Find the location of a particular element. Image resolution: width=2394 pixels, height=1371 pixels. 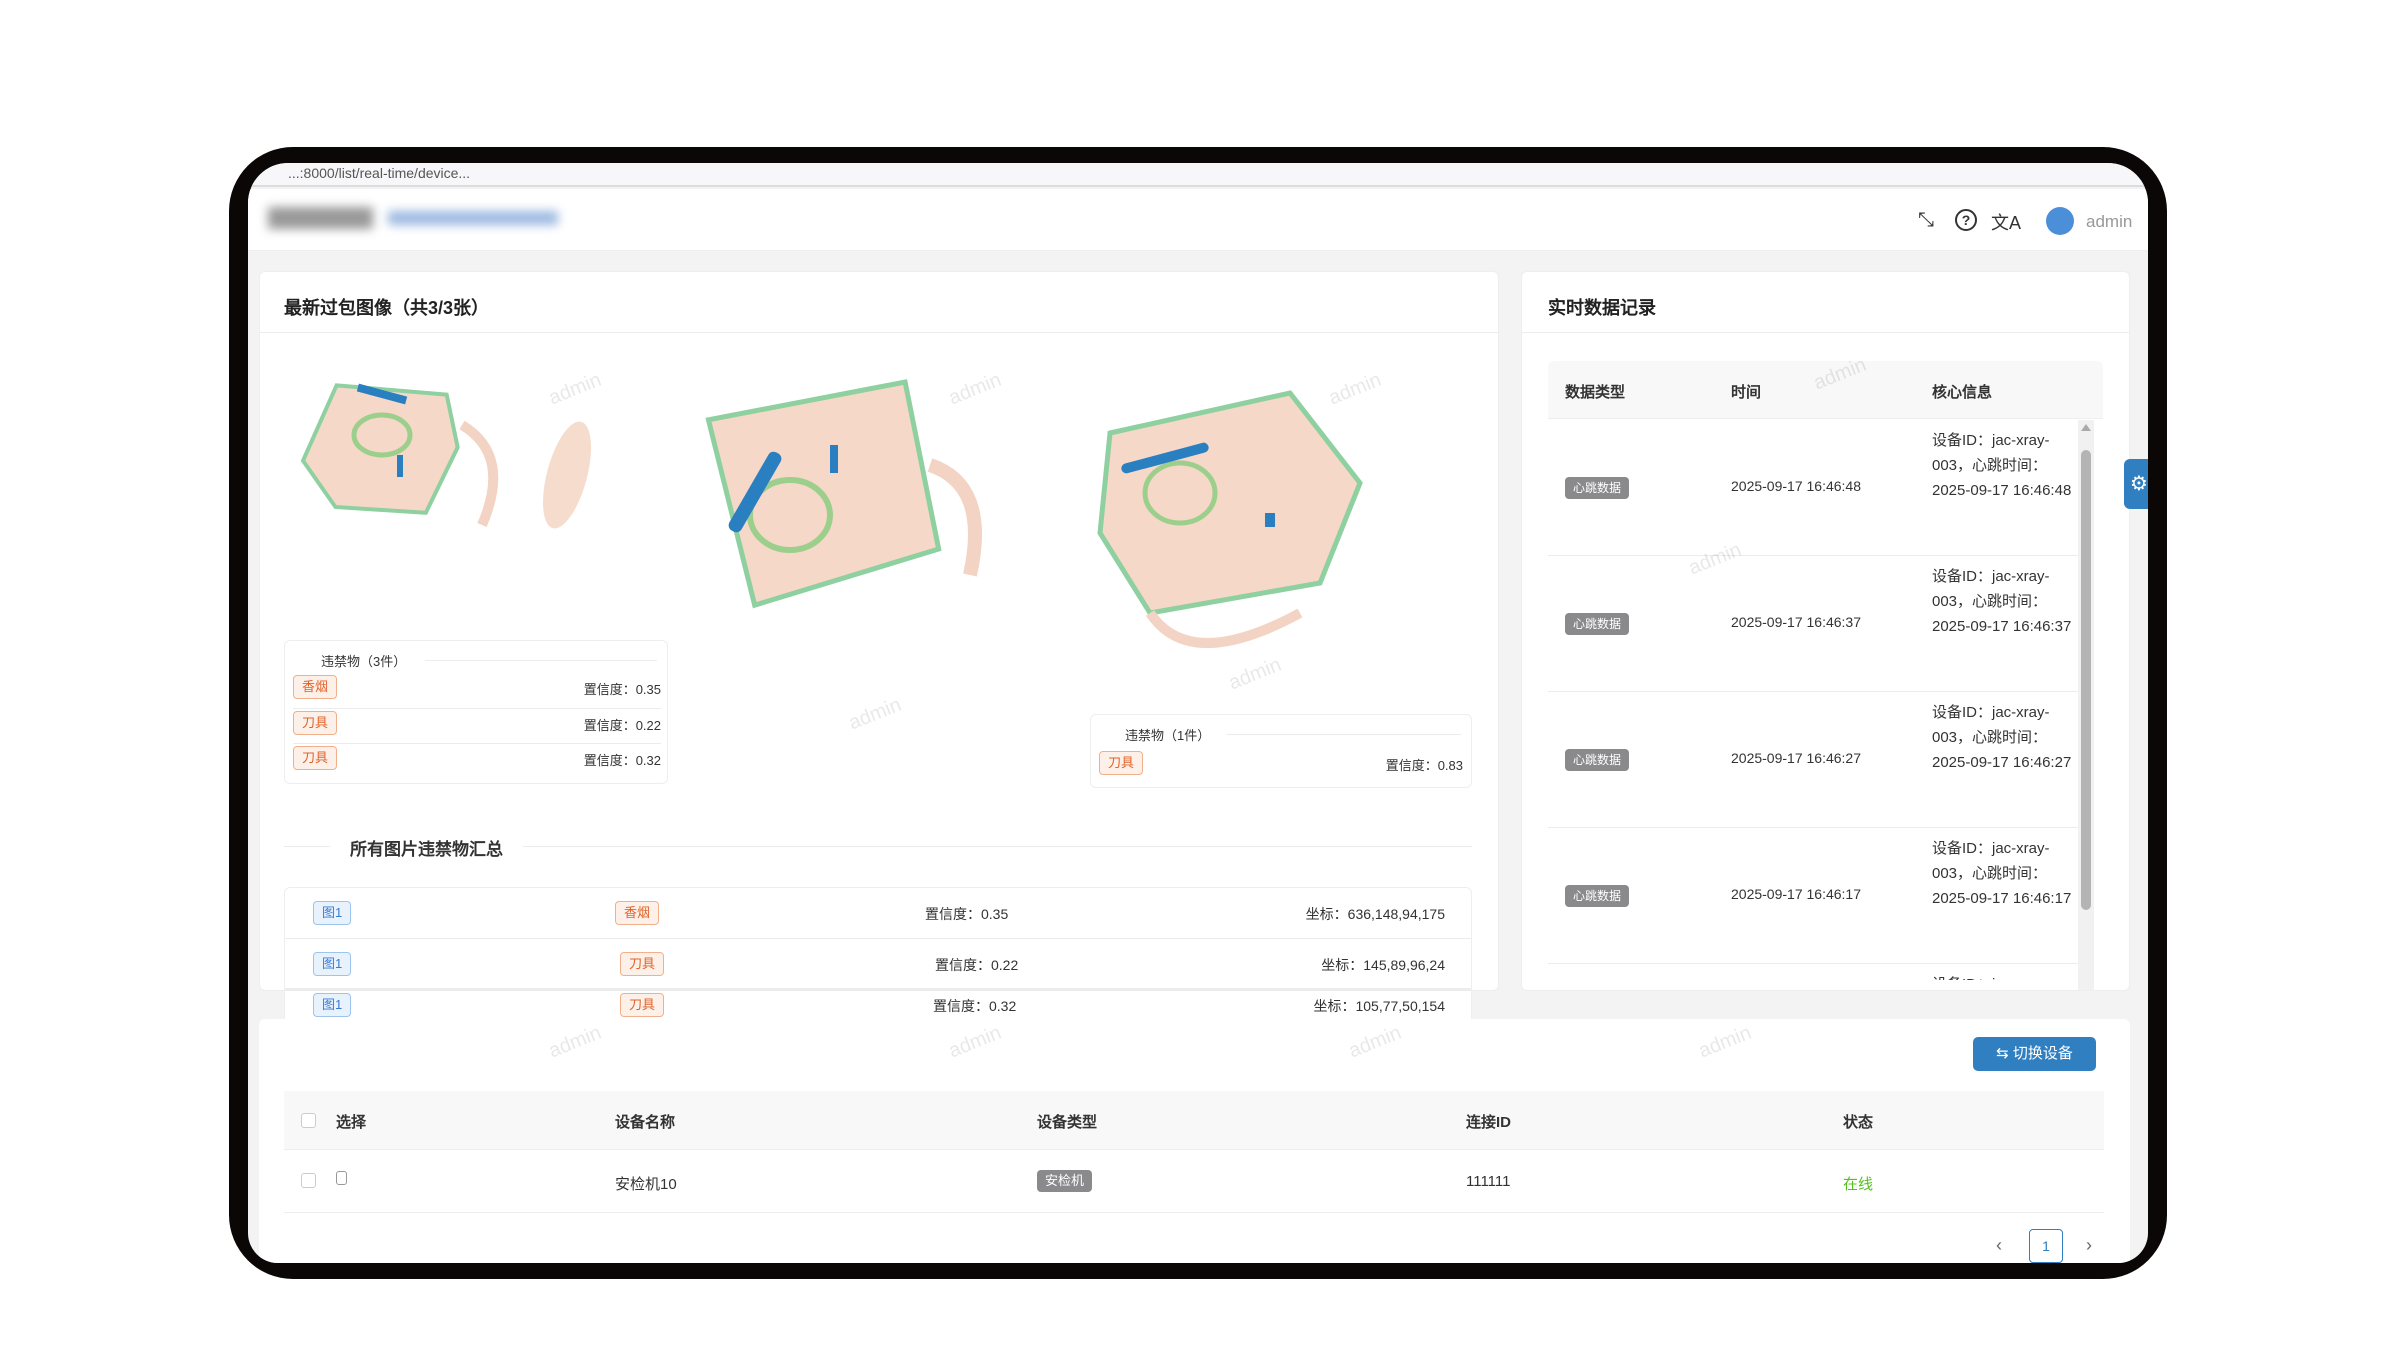

coordinates: 坐标：636,148,94,175 is located at coordinates (1375, 914).